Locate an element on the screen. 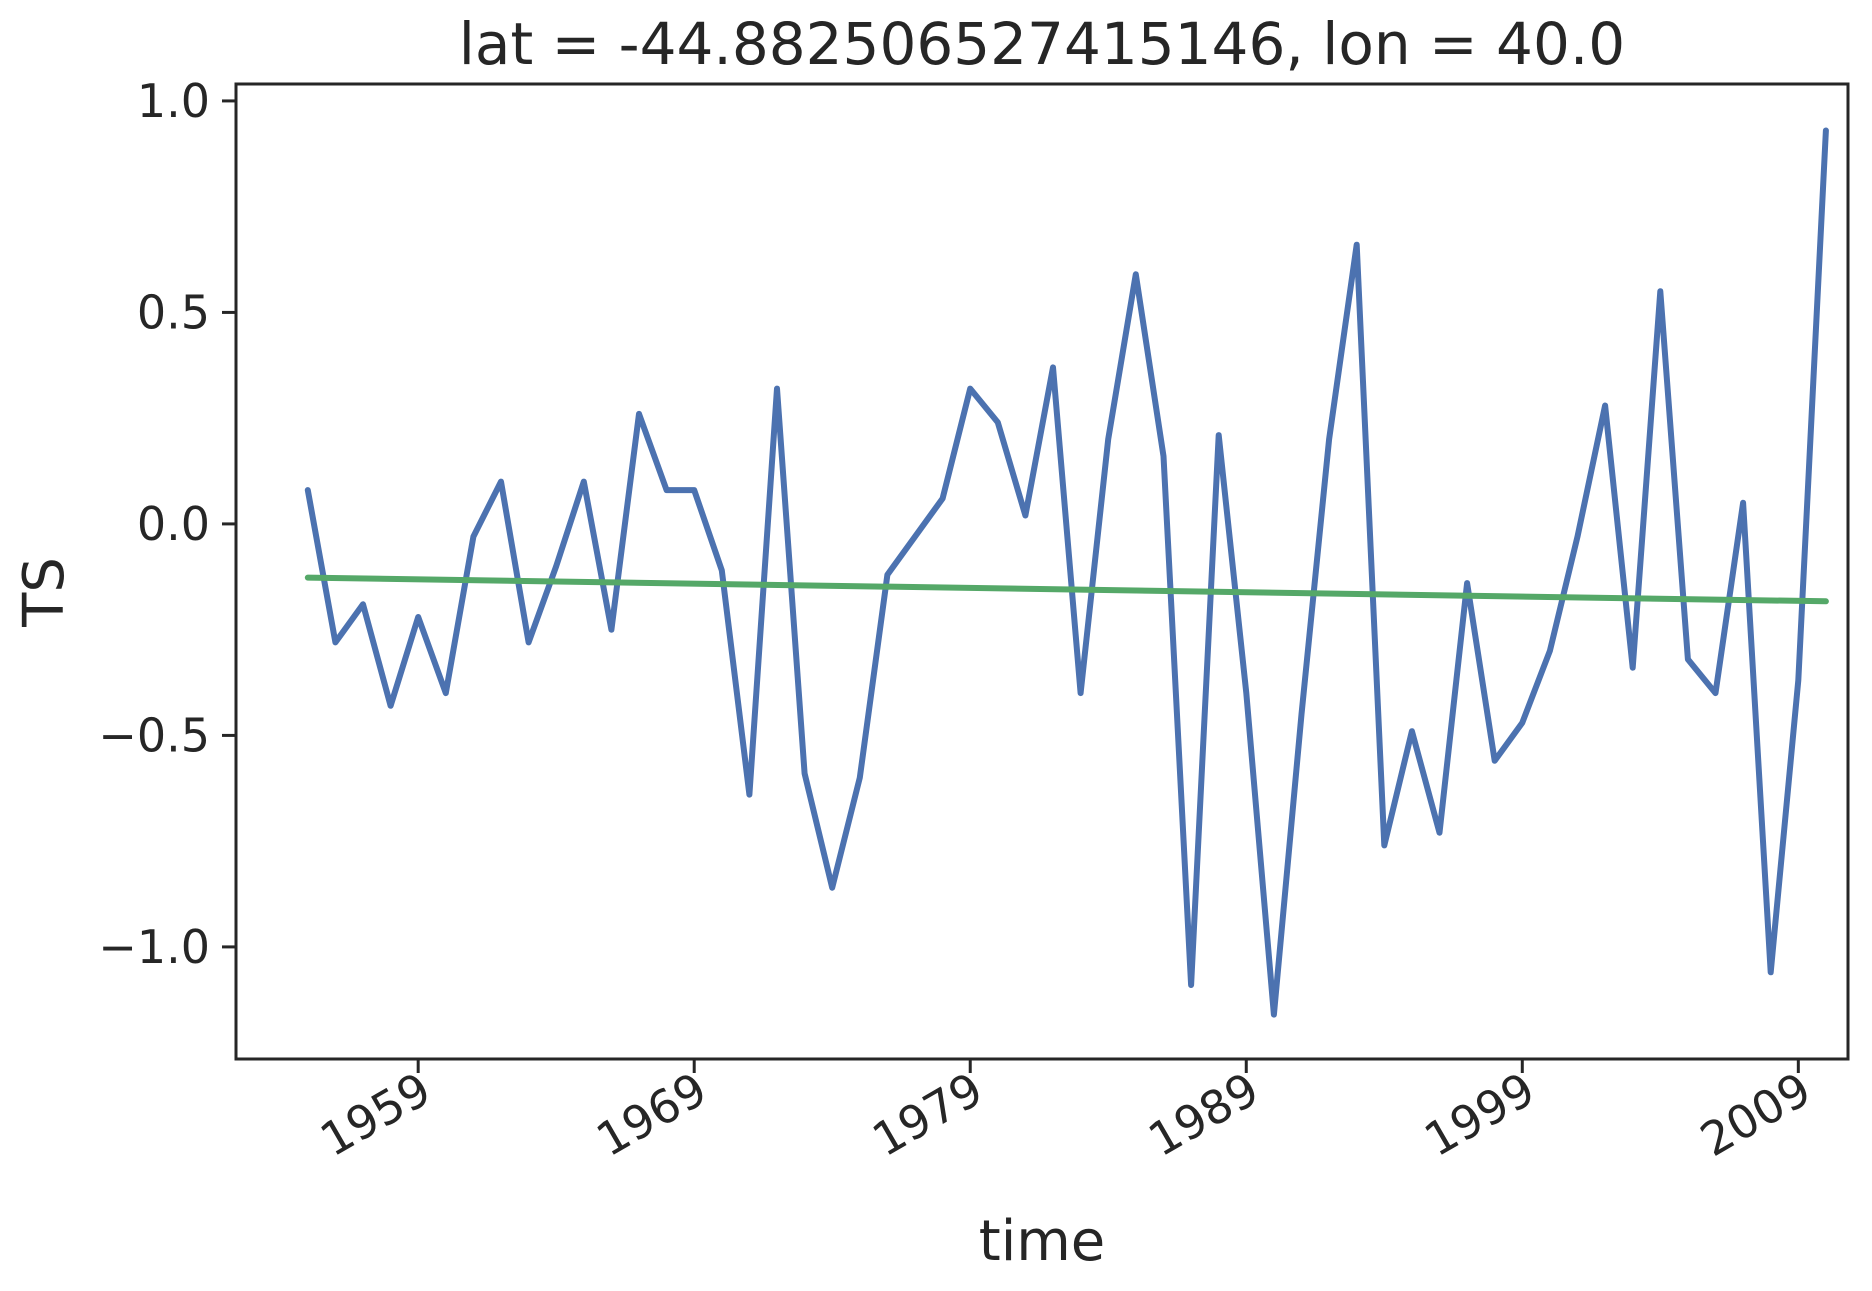 The width and height of the screenshot is (1872, 1291). y-tick-label: 0.0 is located at coordinates (173, 524).